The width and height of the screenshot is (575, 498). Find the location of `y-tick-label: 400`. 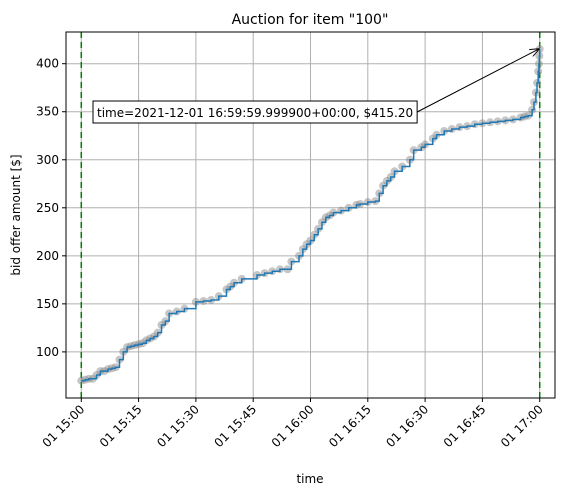

y-tick-label: 400 is located at coordinates (47, 64).